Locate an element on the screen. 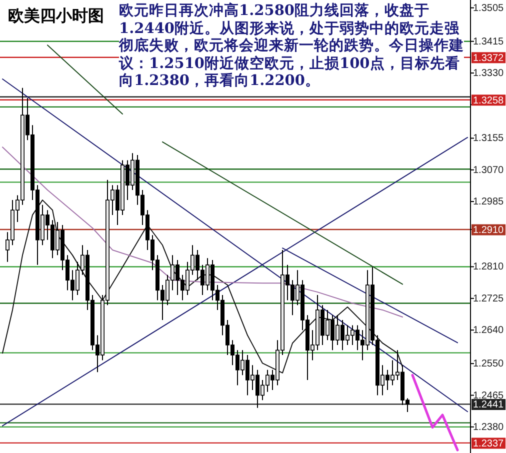 This screenshot has height=453, width=506. ref-line-label: 1.2910 is located at coordinates (488, 230).